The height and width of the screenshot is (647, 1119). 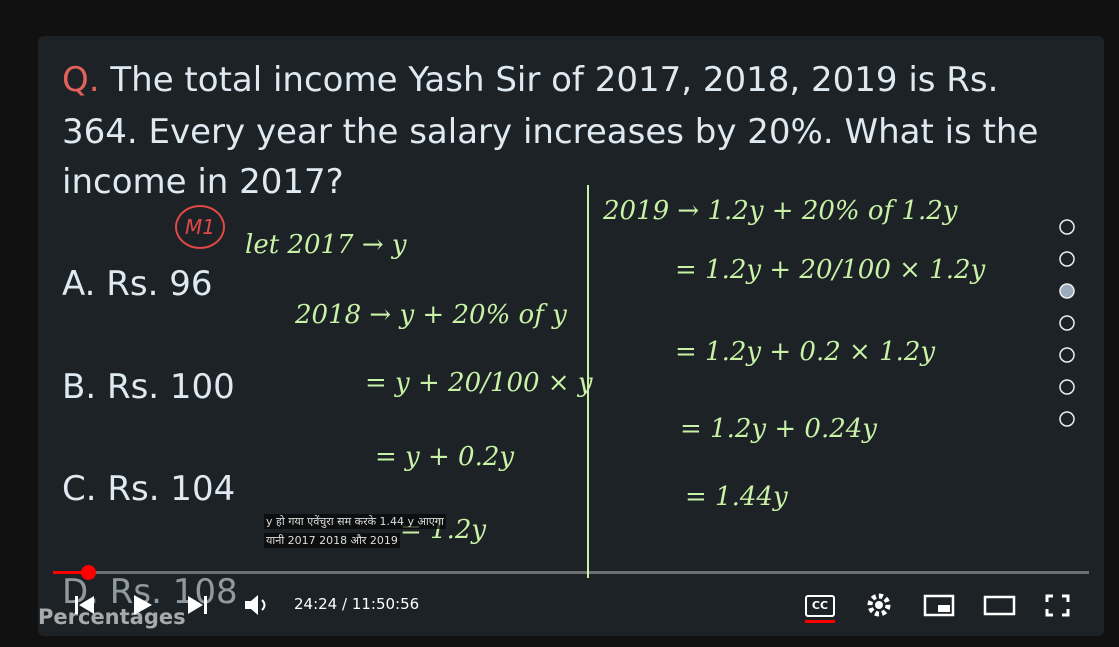 I want to click on caption-line: यानी 2017 2018 और 2019, so click(x=332, y=540).